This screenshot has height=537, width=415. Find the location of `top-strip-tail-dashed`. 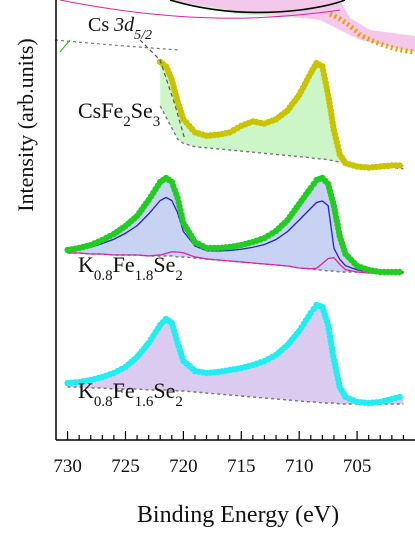

top-strip-tail-dashed is located at coordinates (162, 90).